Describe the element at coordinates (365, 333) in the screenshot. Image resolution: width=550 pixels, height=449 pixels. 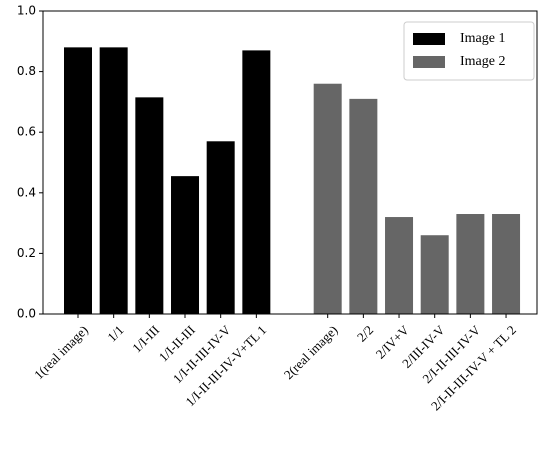
I see `x-tick-label: 2/2` at that location.